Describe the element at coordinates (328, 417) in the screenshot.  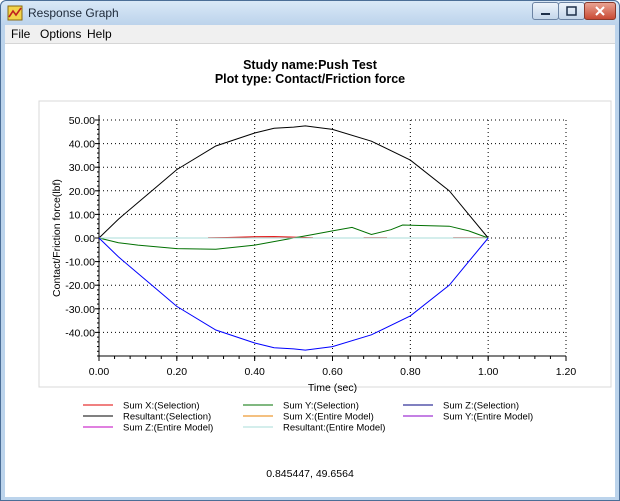
I see `legend-label: Sum X:(Entire Model)` at that location.